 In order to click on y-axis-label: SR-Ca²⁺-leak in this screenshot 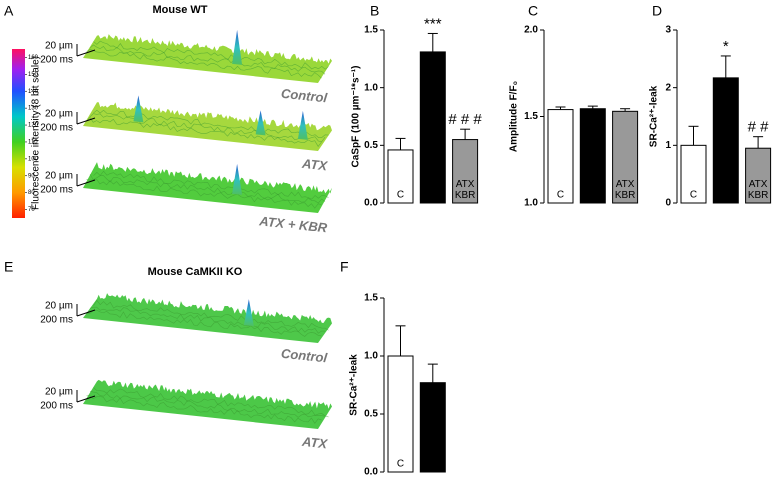, I will do `click(354, 385)`.